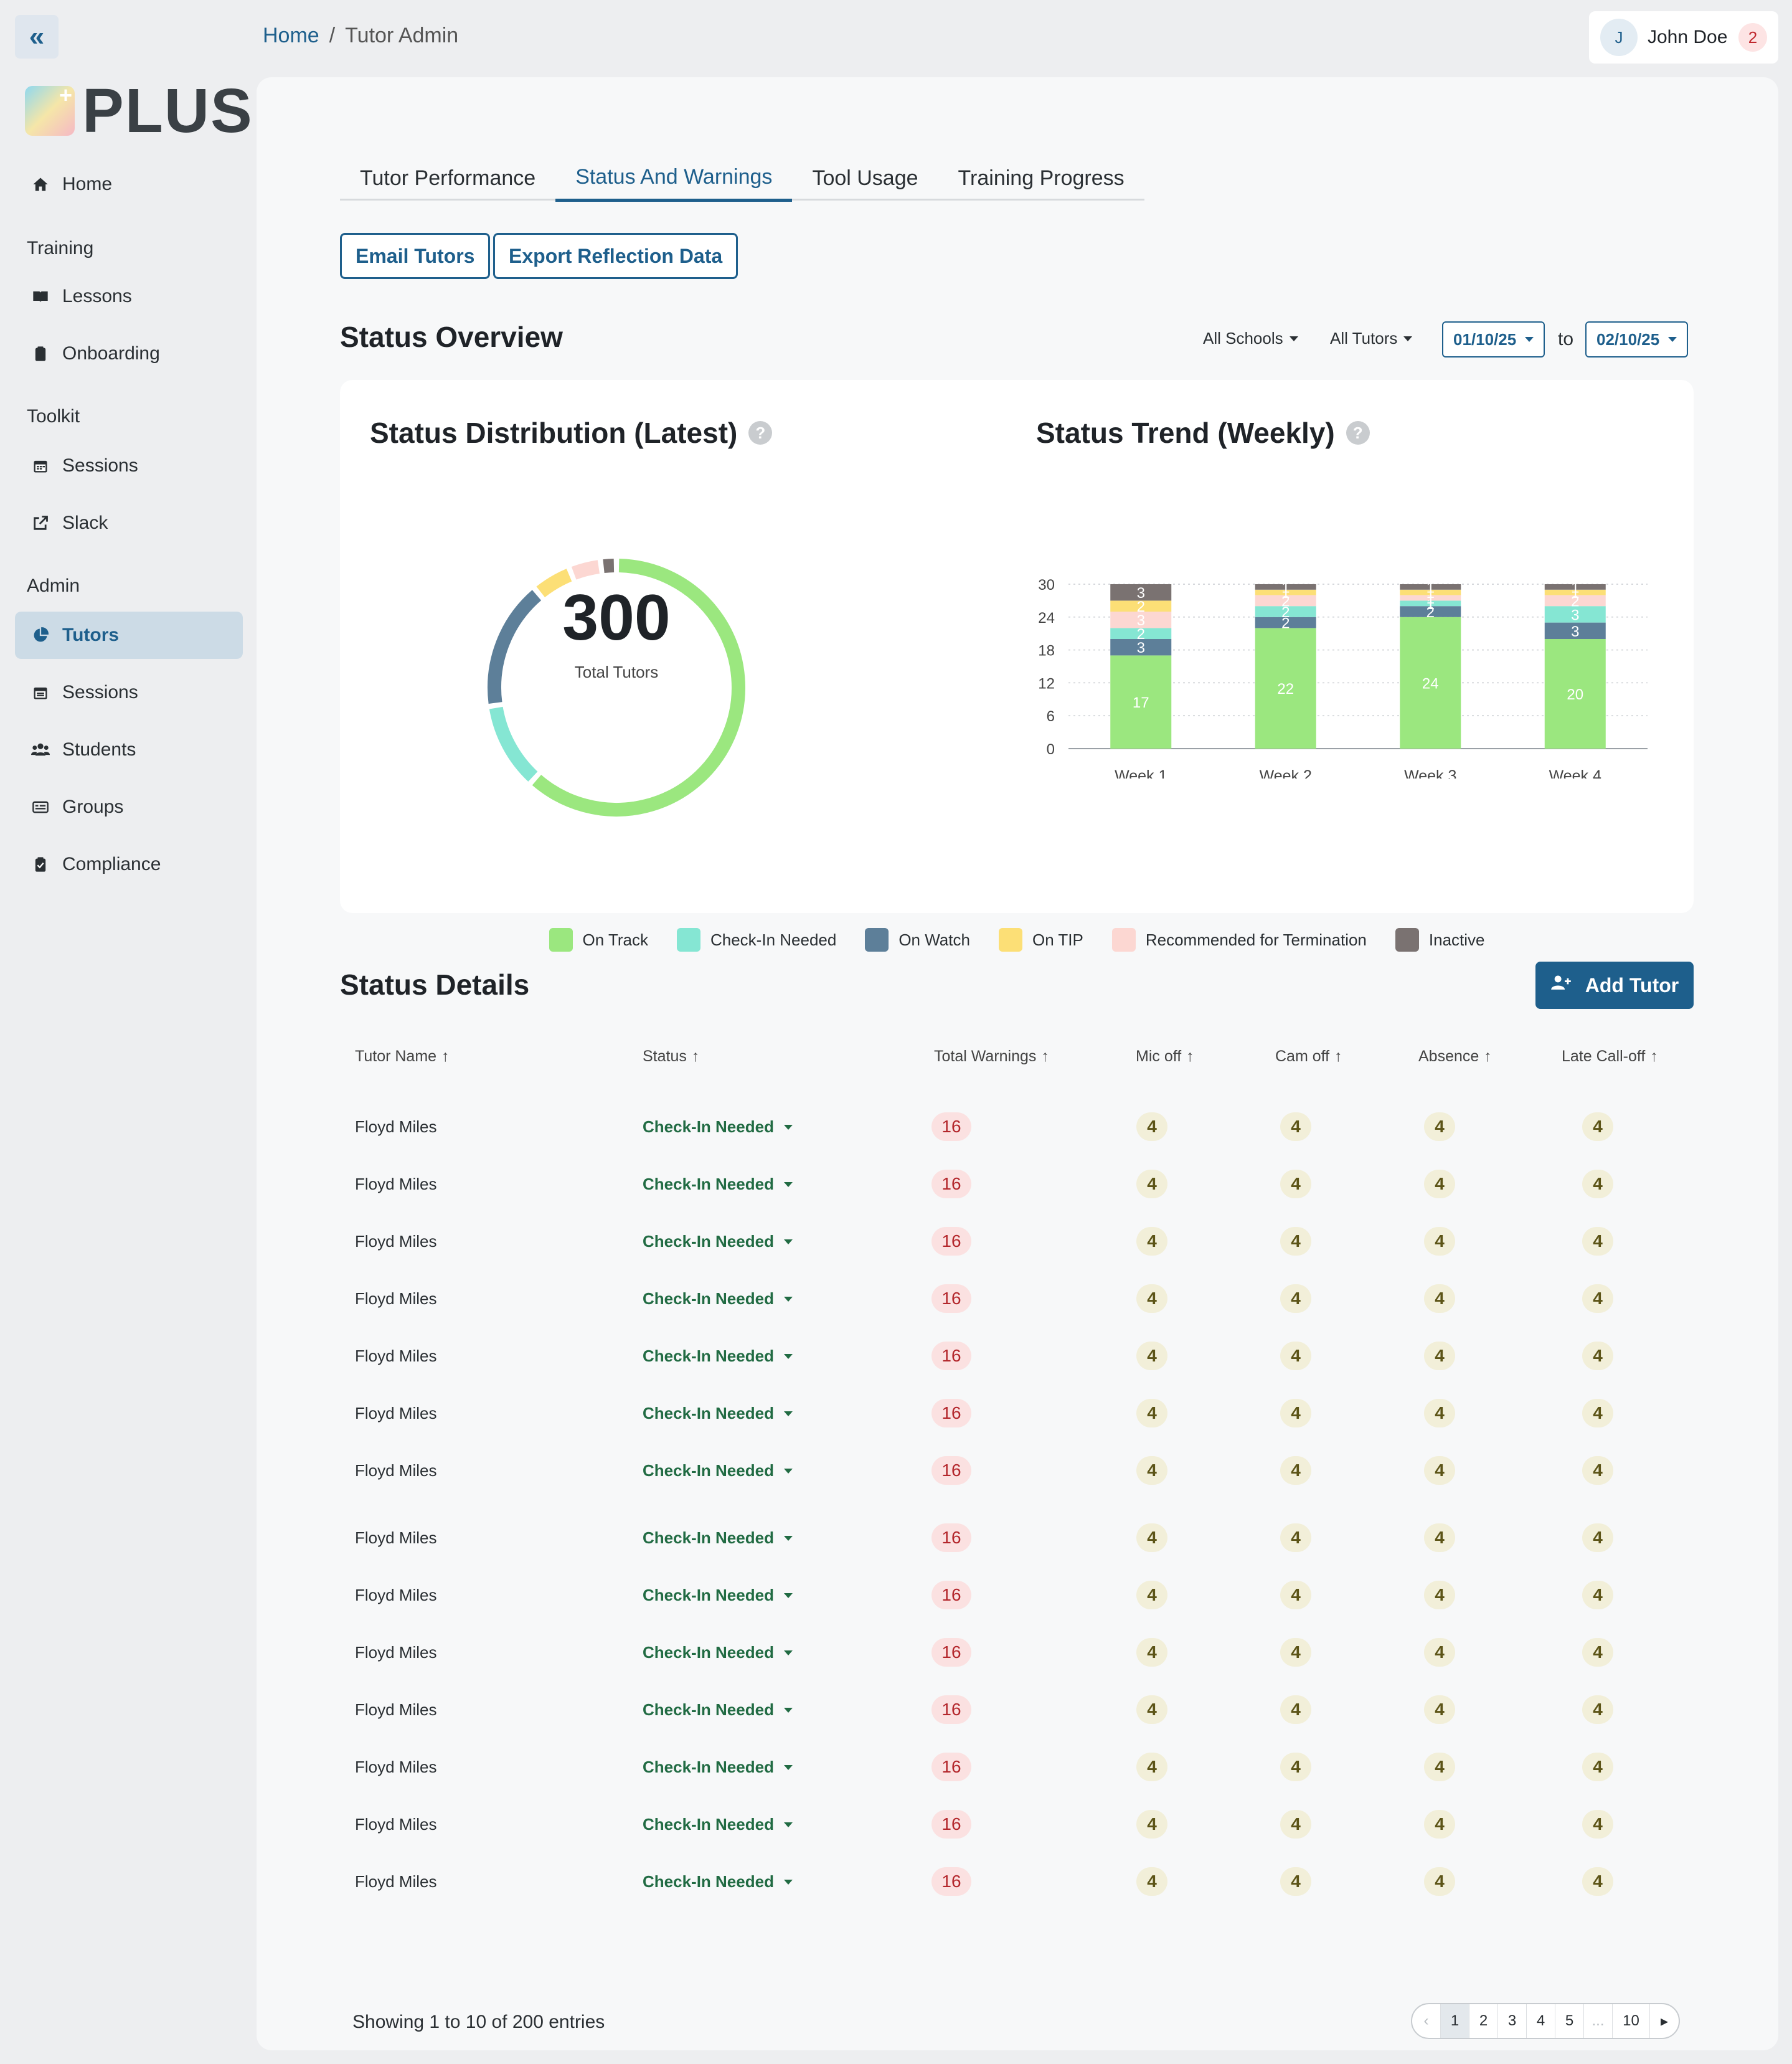 The image size is (1792, 2064). I want to click on pie-chart-icon, so click(40, 635).